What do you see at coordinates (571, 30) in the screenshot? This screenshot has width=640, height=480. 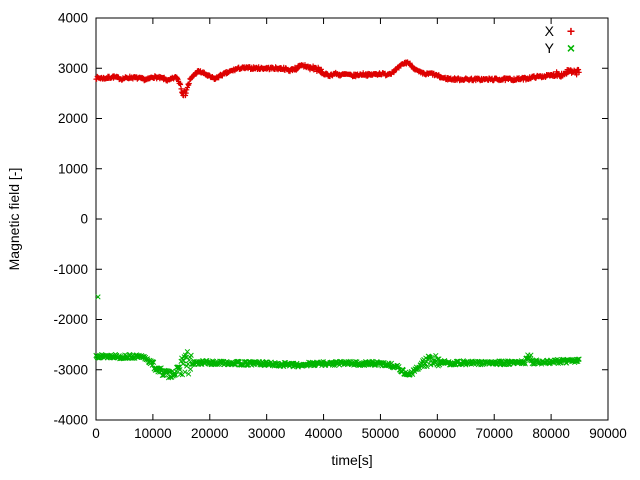 I see `plus-marker-icon: +` at bounding box center [571, 30].